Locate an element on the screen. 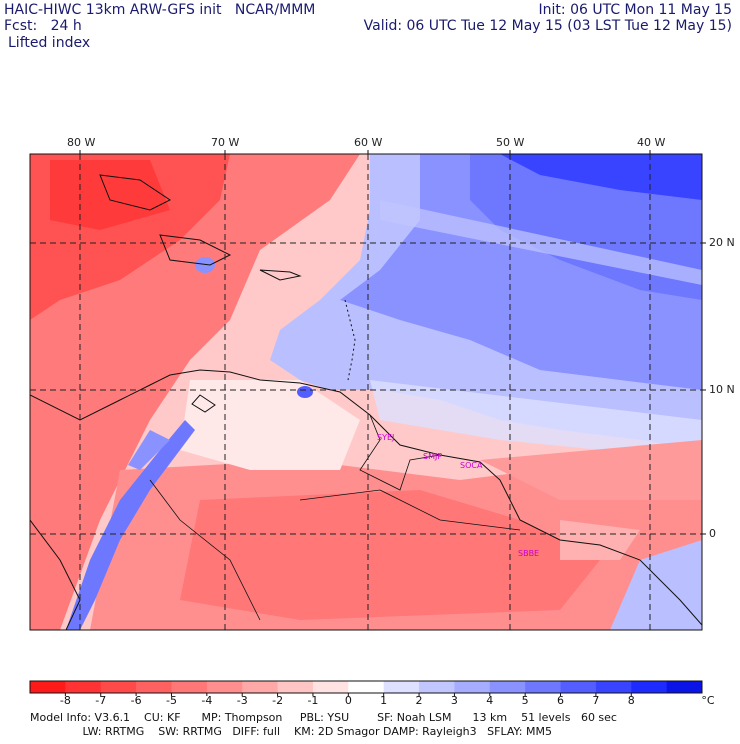  colorbar-label: 7 is located at coordinates (596, 700).